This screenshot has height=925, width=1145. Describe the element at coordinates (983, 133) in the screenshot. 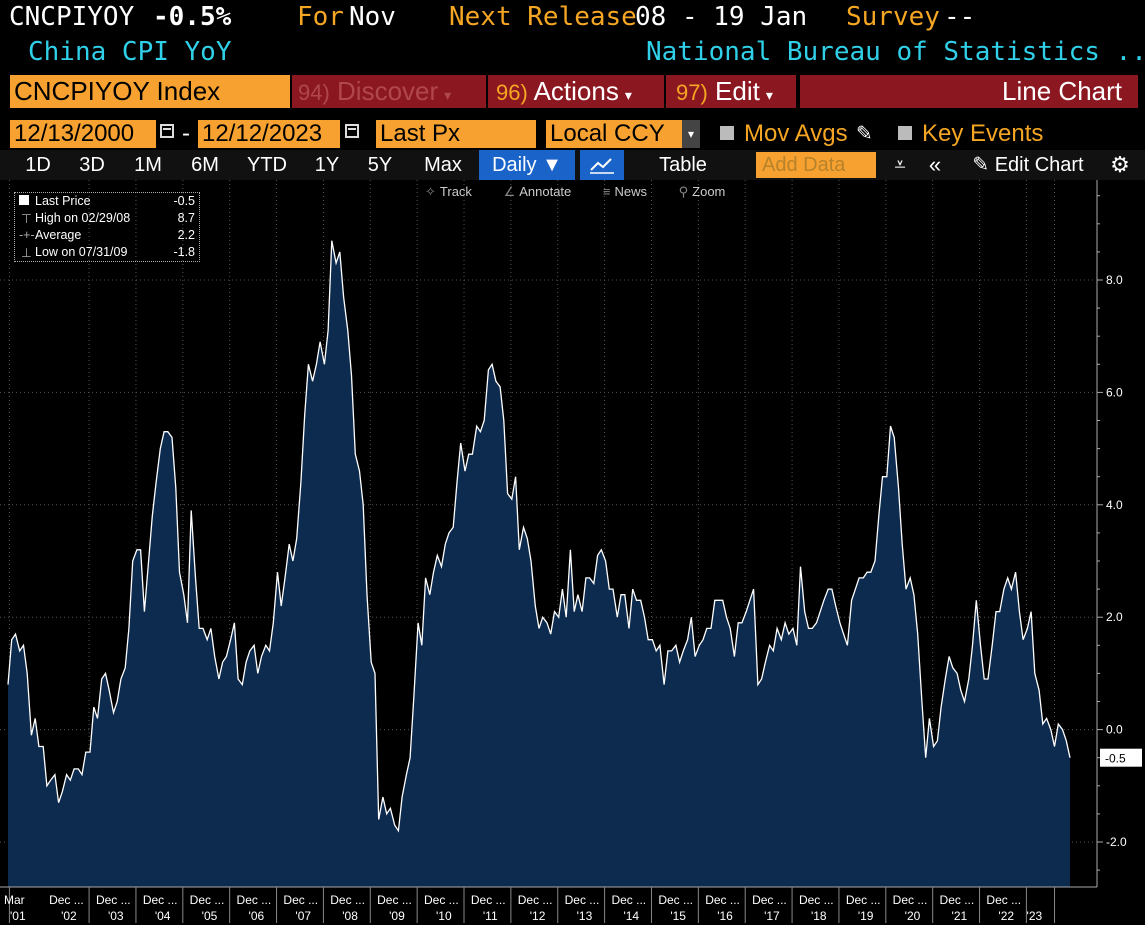

I see `key-events-label: Key Events` at that location.